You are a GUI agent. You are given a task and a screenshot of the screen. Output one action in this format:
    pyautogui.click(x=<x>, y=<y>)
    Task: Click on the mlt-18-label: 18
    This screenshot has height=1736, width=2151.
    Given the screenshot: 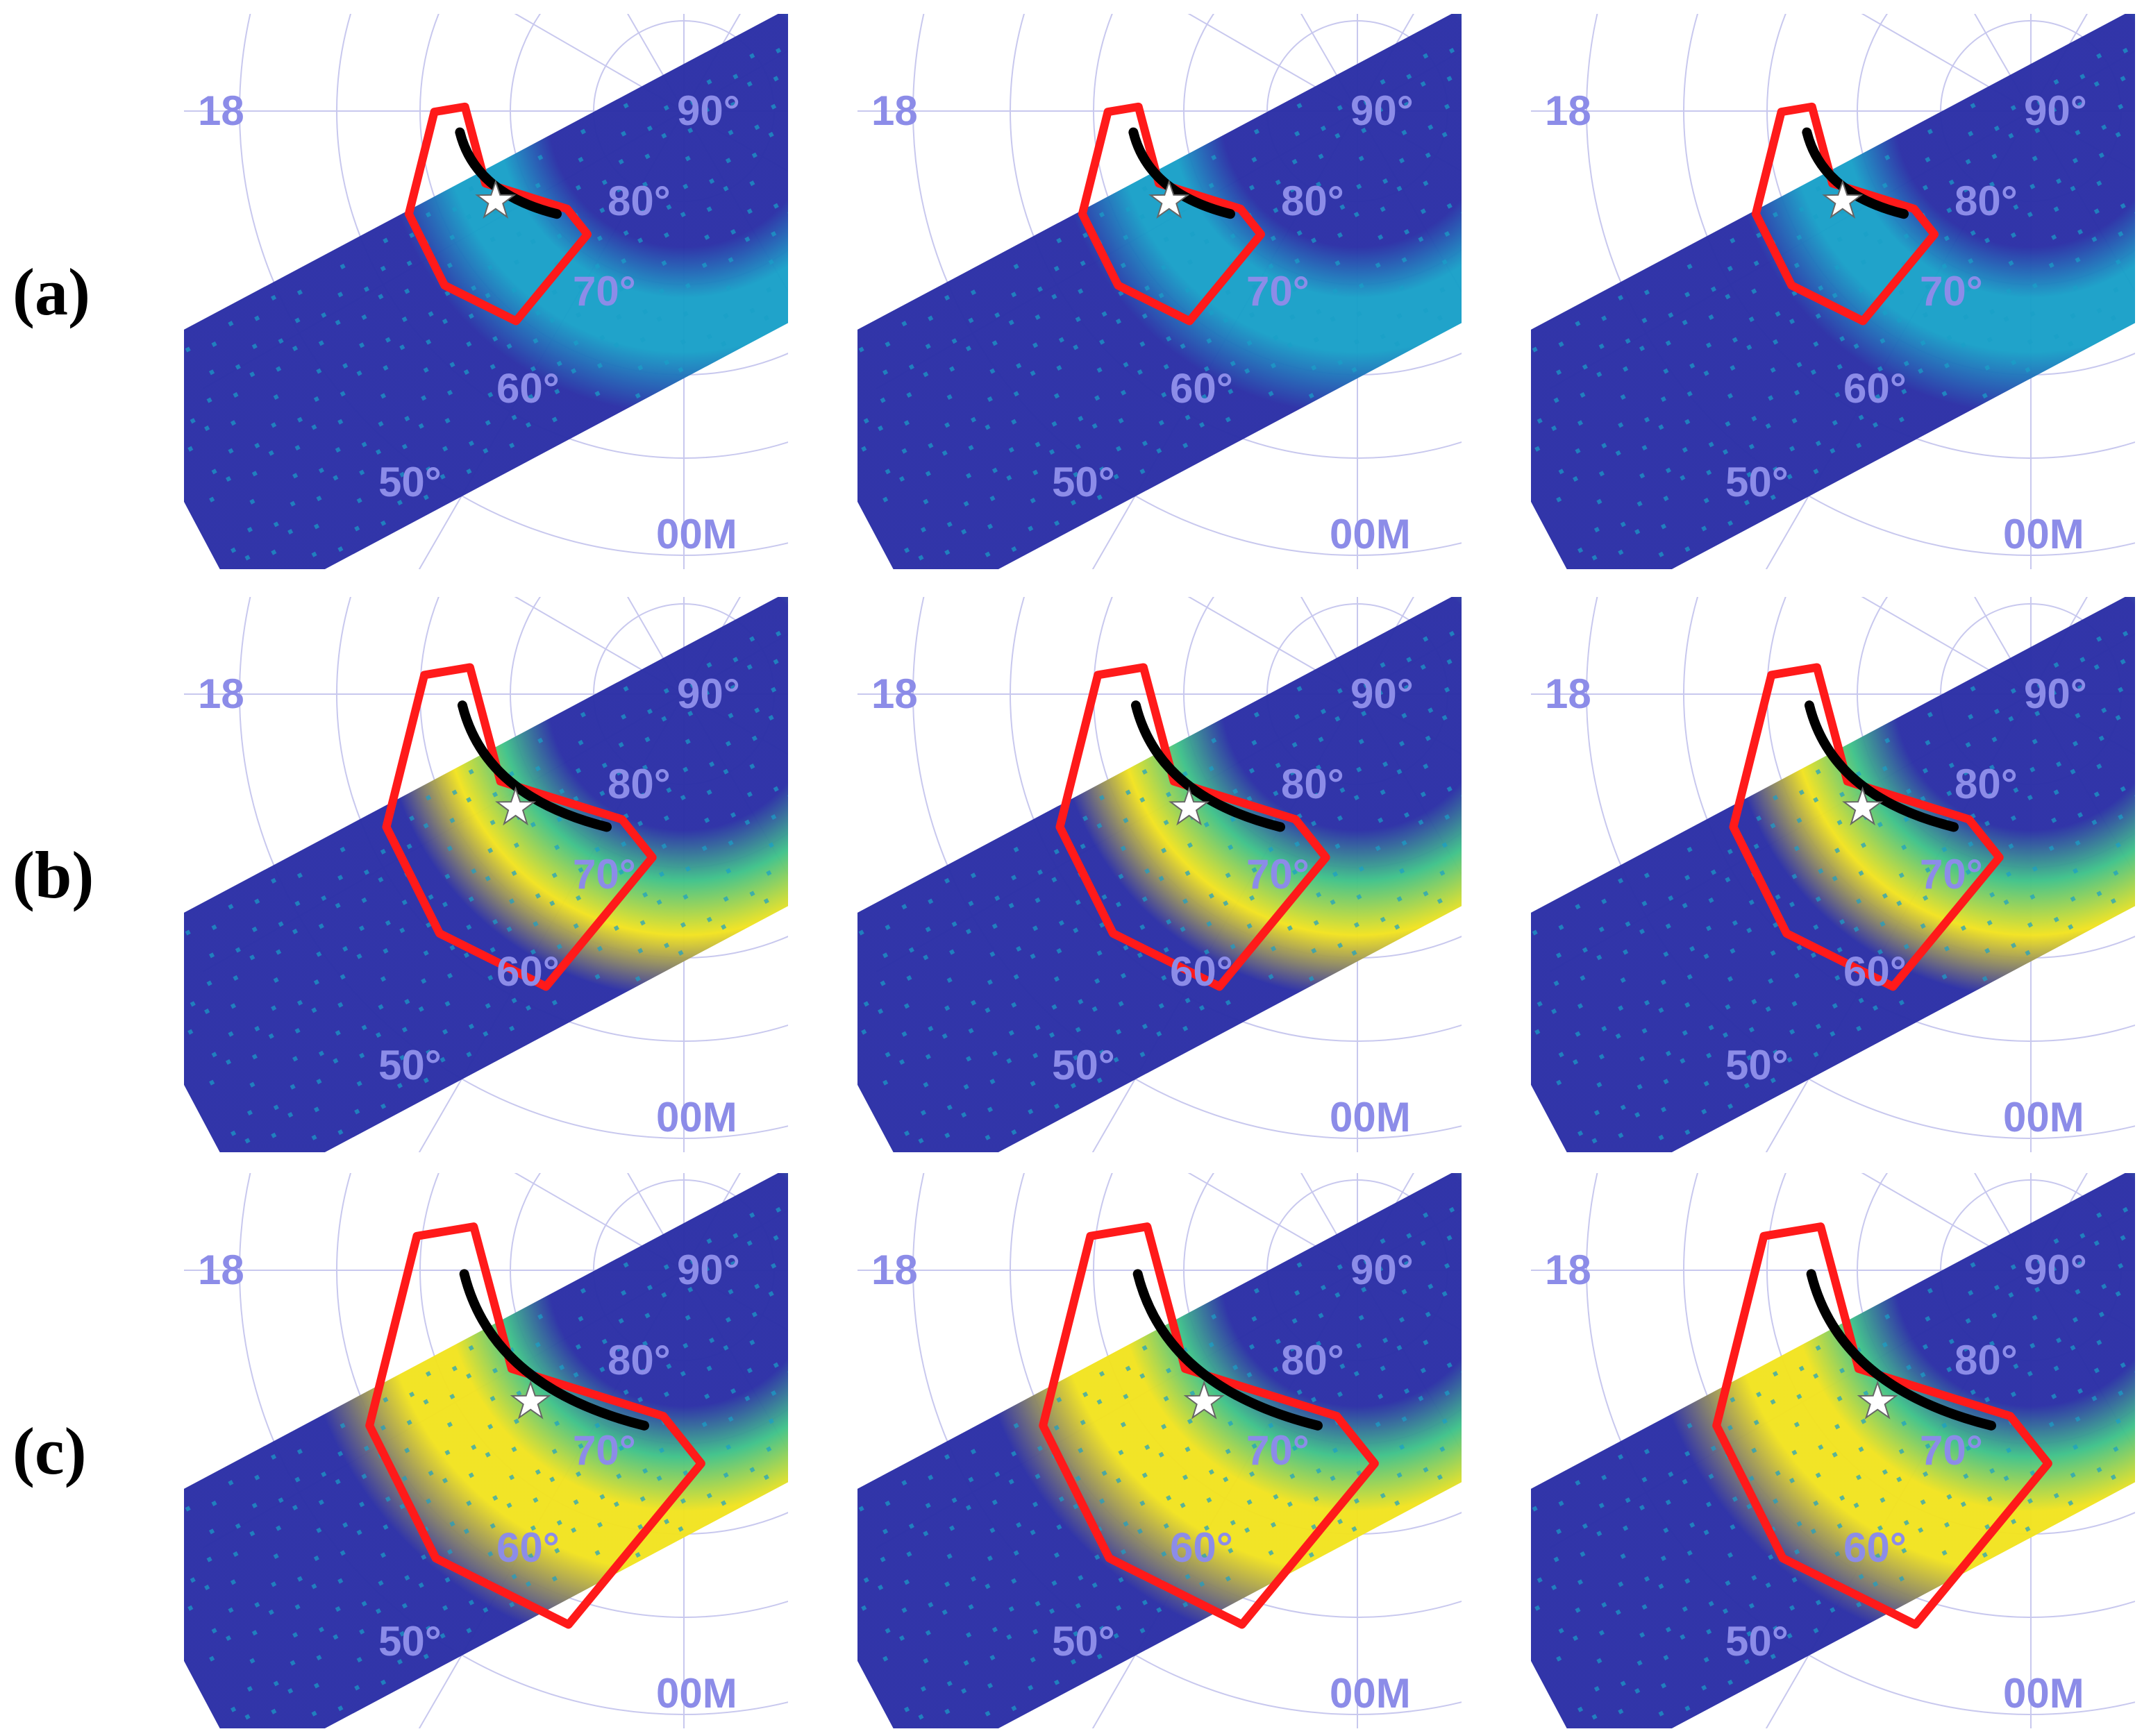 What is the action you would take?
    pyautogui.click(x=1568, y=110)
    